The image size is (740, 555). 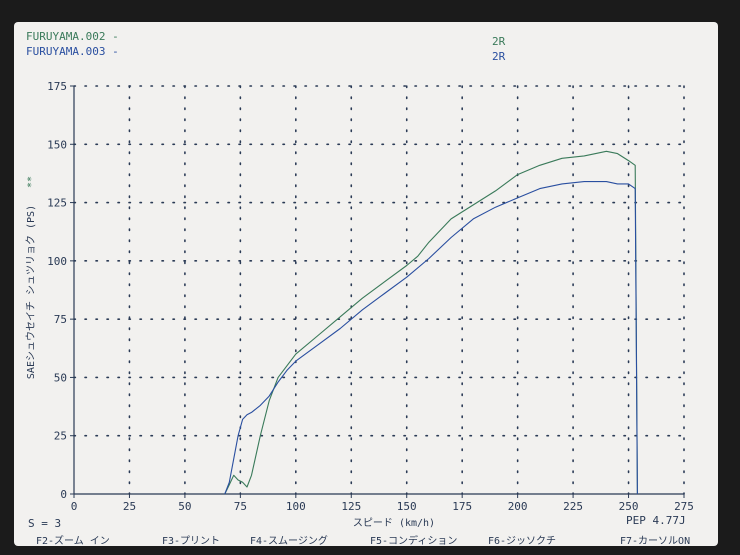 What do you see at coordinates (31, 182) in the screenshot?
I see `y-axis-marker: **` at bounding box center [31, 182].